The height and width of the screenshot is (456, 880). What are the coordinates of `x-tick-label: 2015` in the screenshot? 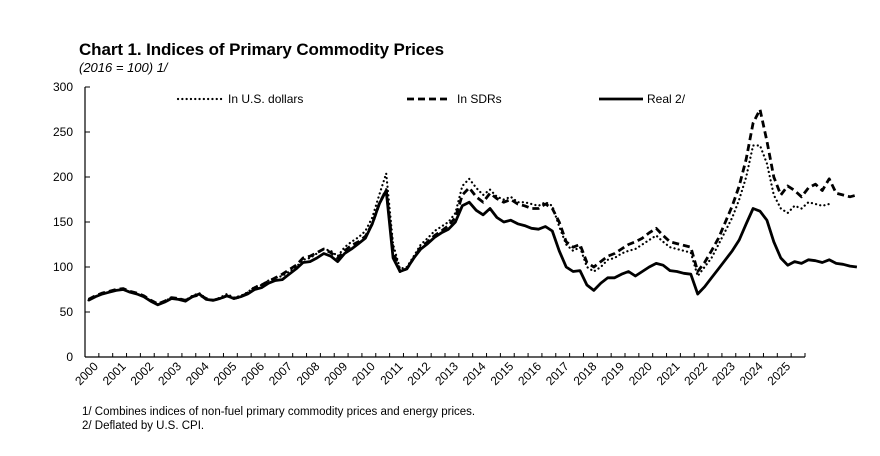 It's located at (502, 373).